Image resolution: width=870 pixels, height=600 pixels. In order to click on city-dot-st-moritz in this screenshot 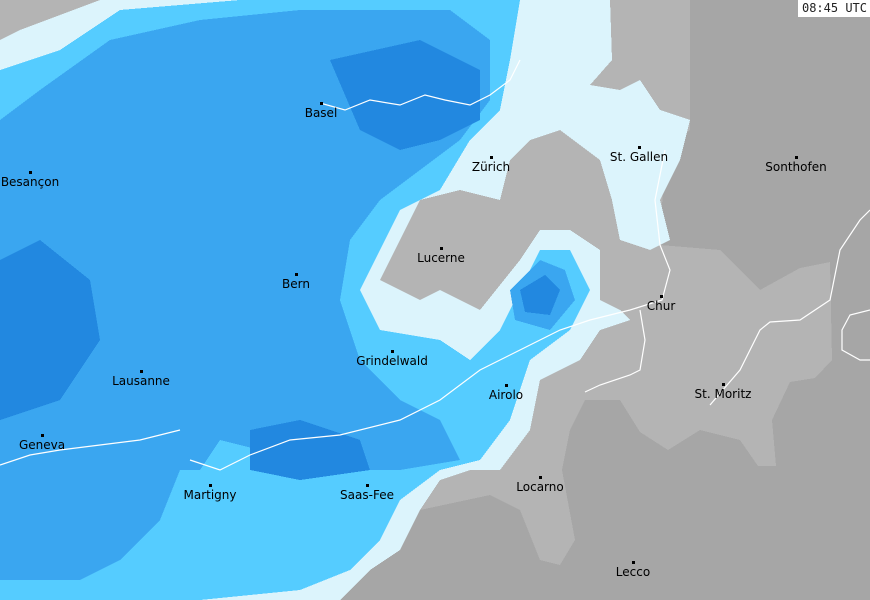, I will do `click(723, 384)`.